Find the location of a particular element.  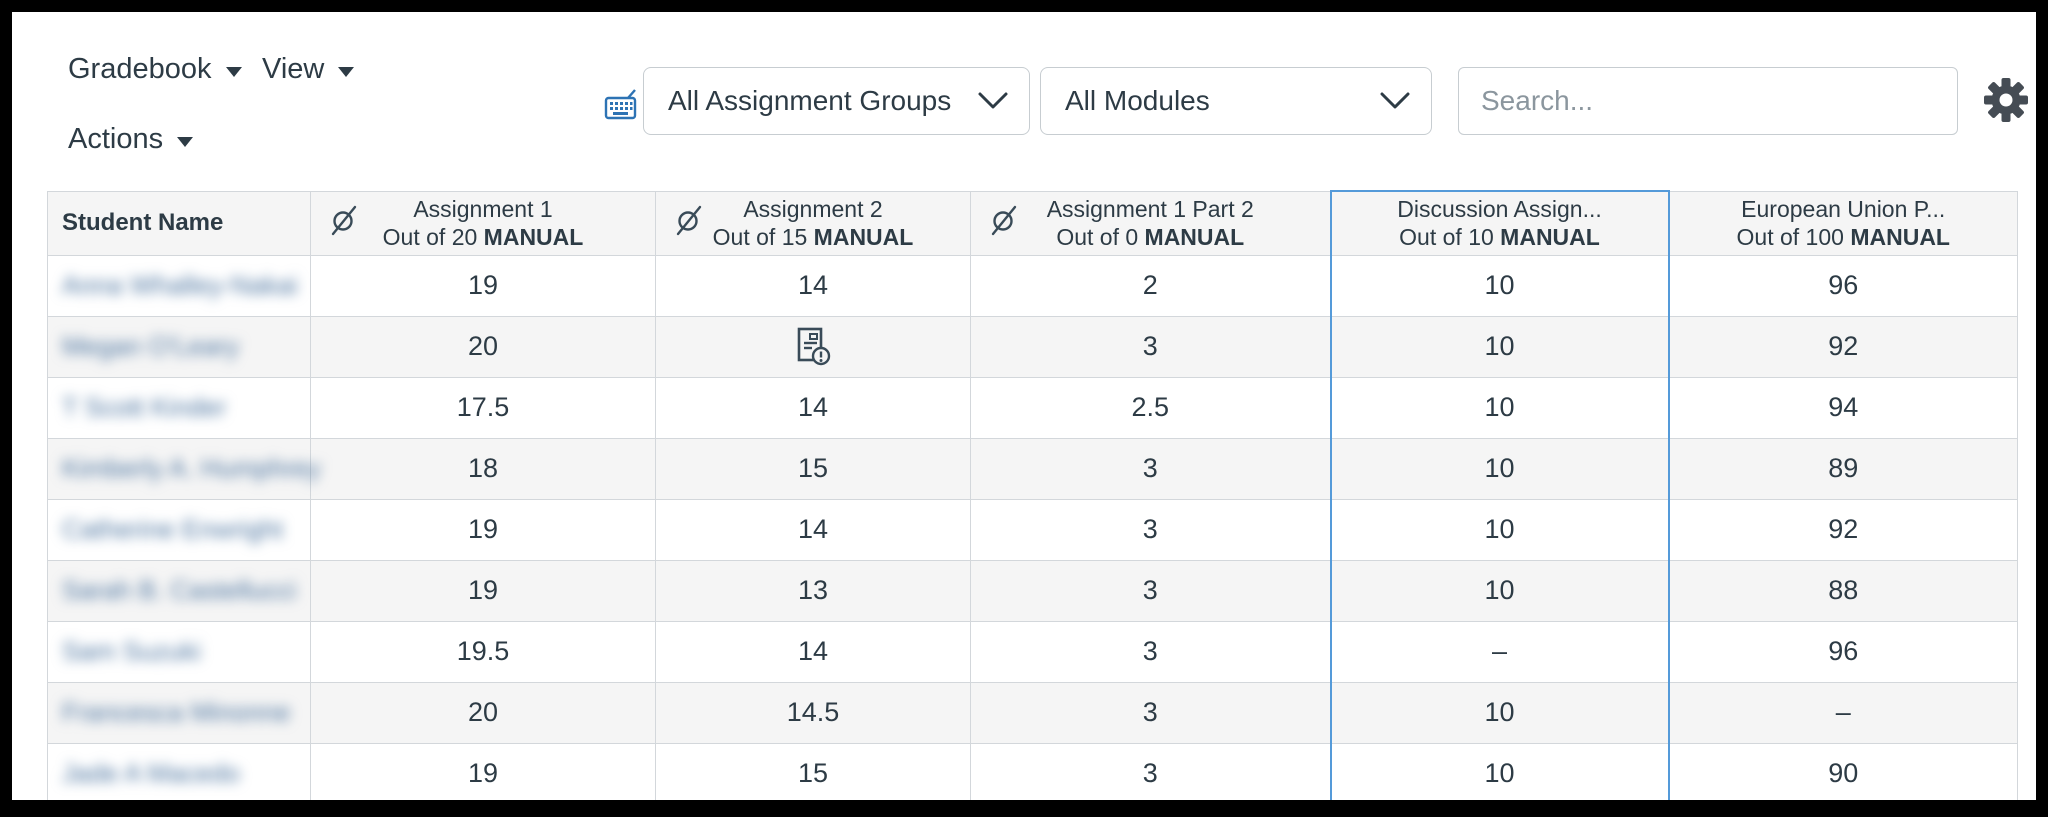

student-name-blurred: Anna Whalley-Nakai is located at coordinates (180, 285).